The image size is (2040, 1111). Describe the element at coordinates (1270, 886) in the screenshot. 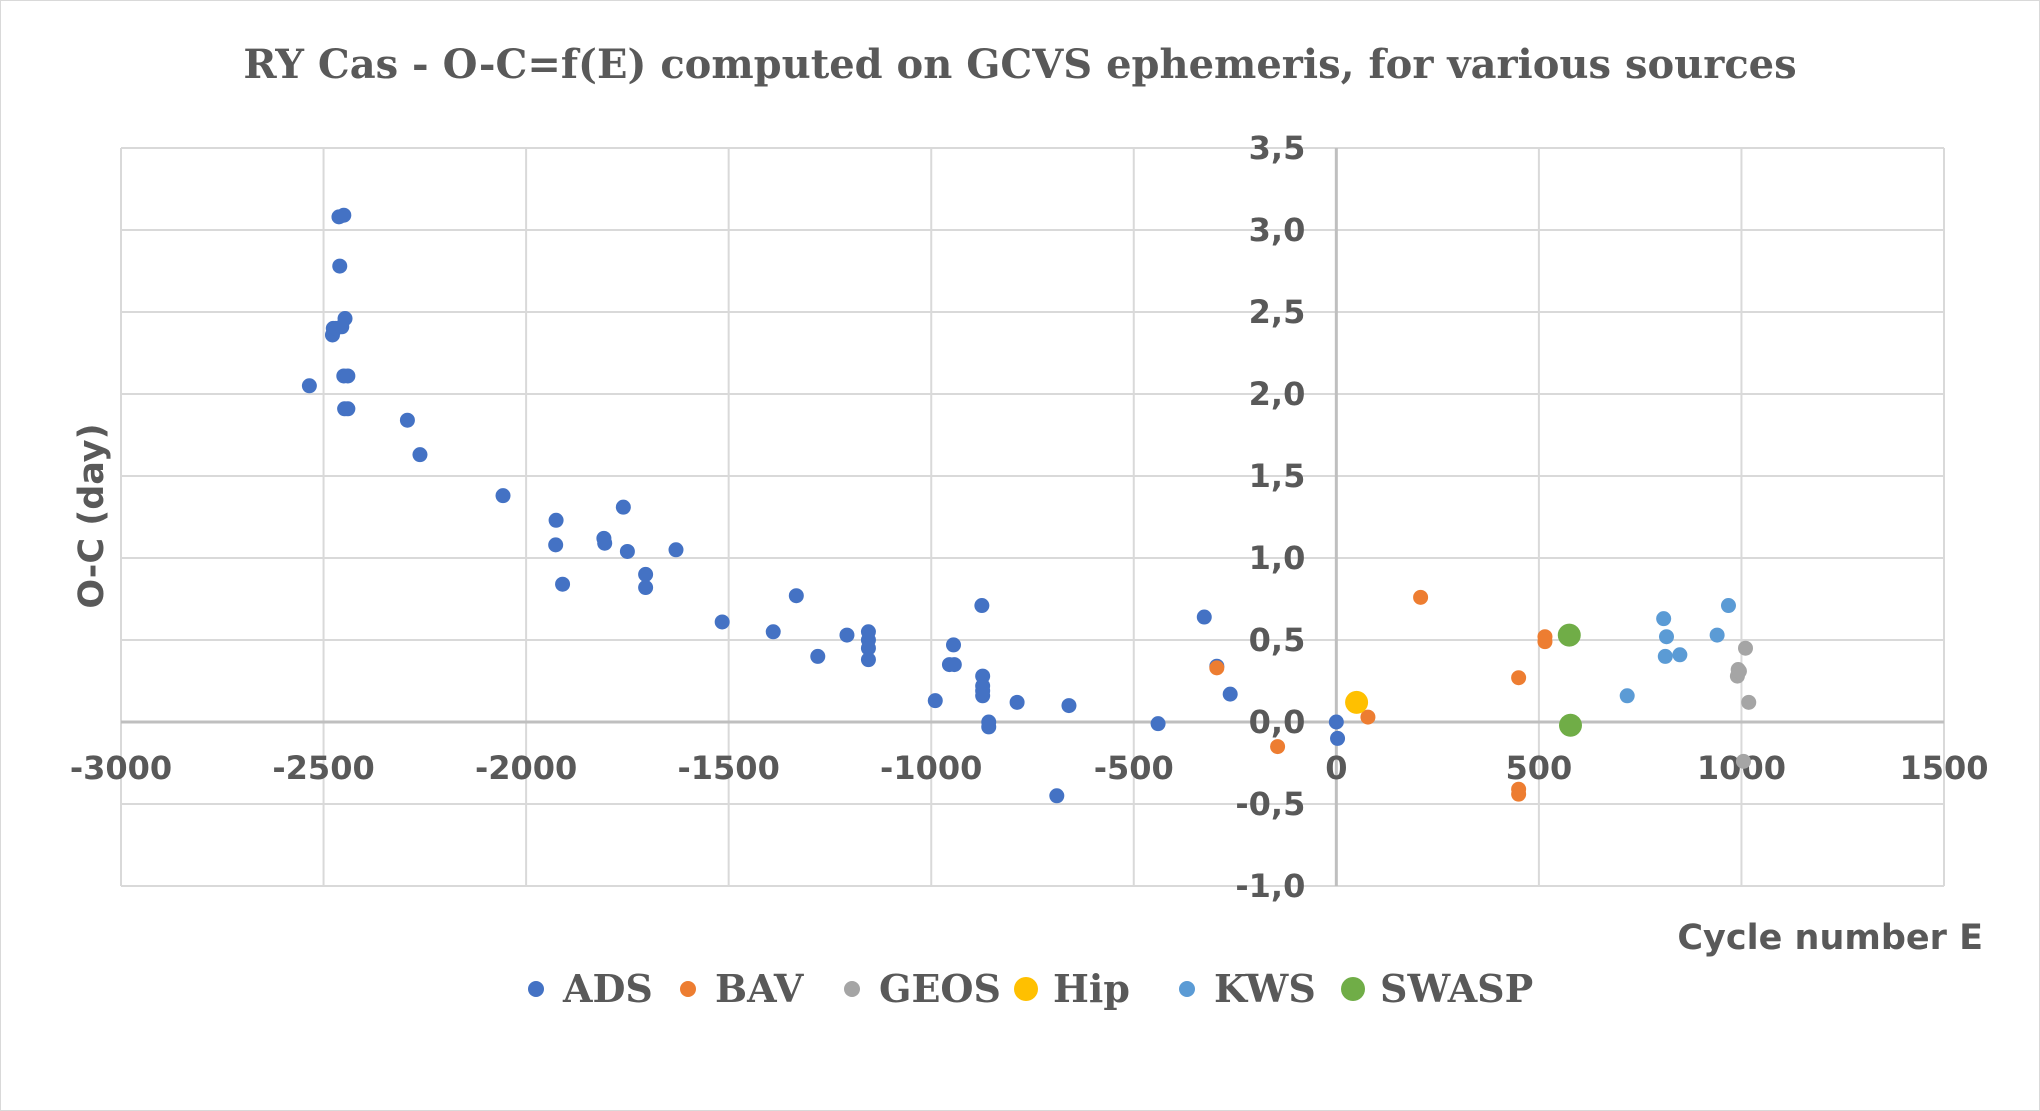

I see `y-tick-label: -1,0` at that location.